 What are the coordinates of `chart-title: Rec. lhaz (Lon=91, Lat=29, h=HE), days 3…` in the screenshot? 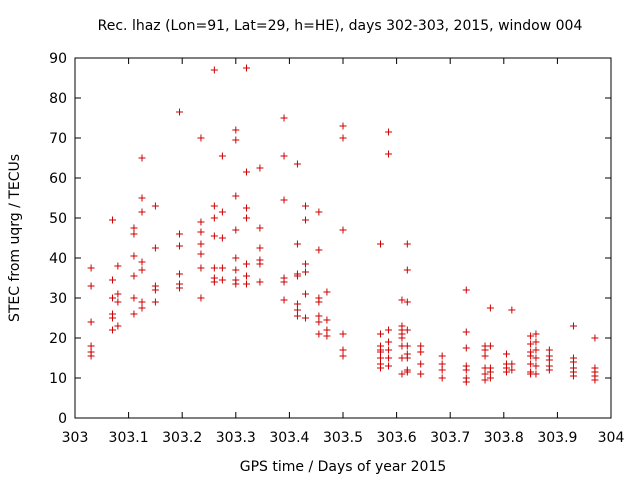 It's located at (340, 26).